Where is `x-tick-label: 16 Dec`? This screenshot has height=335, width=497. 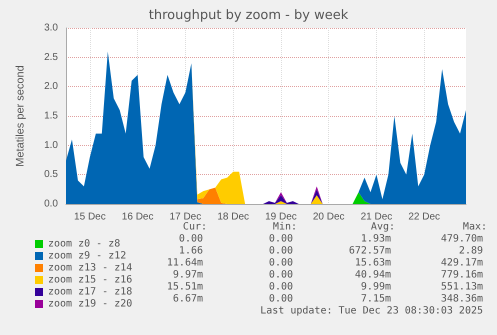 x-tick-label: 16 Dec is located at coordinates (138, 217).